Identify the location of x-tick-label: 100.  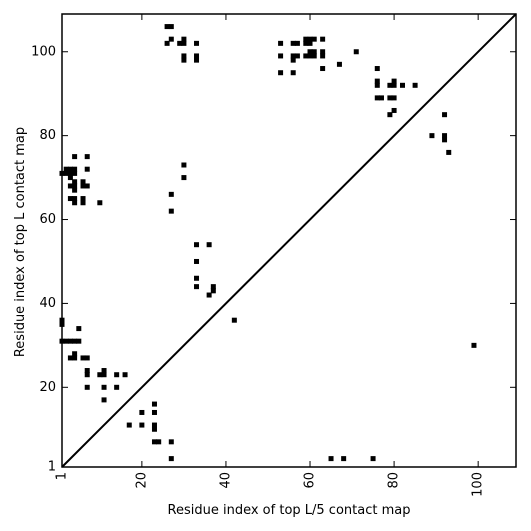
(478, 484).